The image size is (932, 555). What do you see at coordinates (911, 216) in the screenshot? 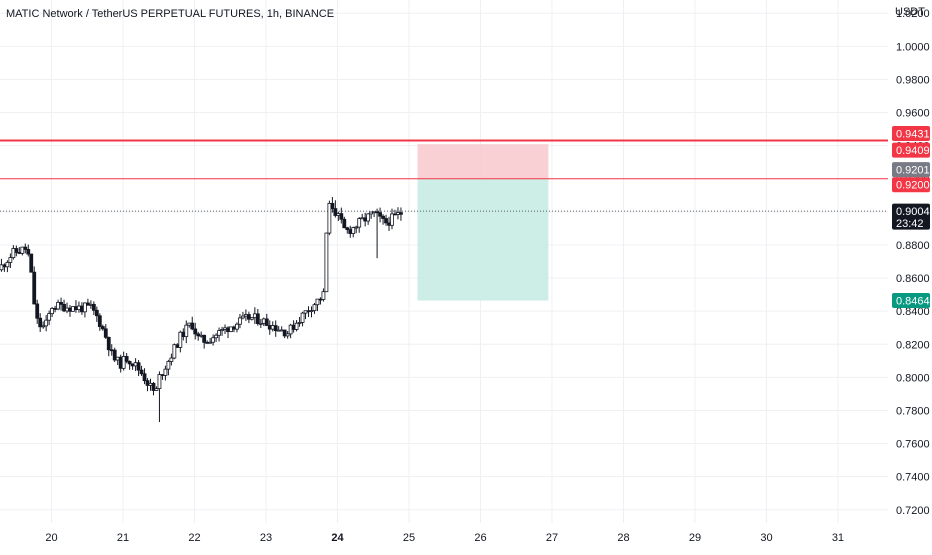
I see `current-price-tag-bg` at bounding box center [911, 216].